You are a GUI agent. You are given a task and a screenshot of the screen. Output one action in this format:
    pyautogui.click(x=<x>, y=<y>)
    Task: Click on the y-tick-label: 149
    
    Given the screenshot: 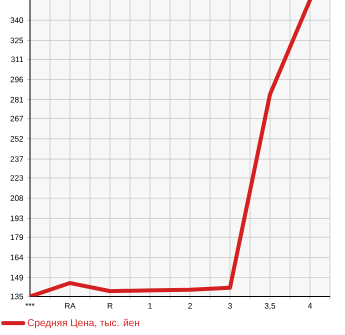 What is the action you would take?
    pyautogui.click(x=17, y=277)
    